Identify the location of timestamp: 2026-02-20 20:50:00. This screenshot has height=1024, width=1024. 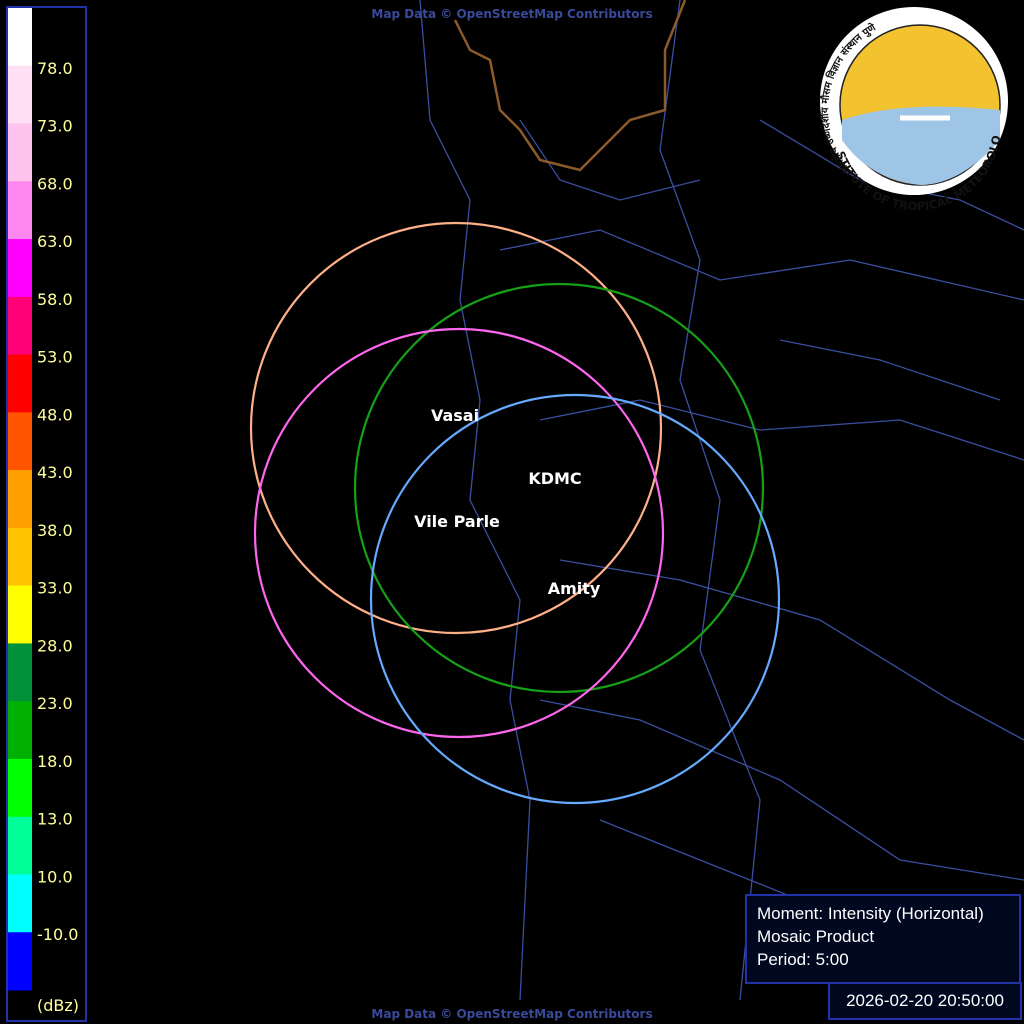
(925, 1000).